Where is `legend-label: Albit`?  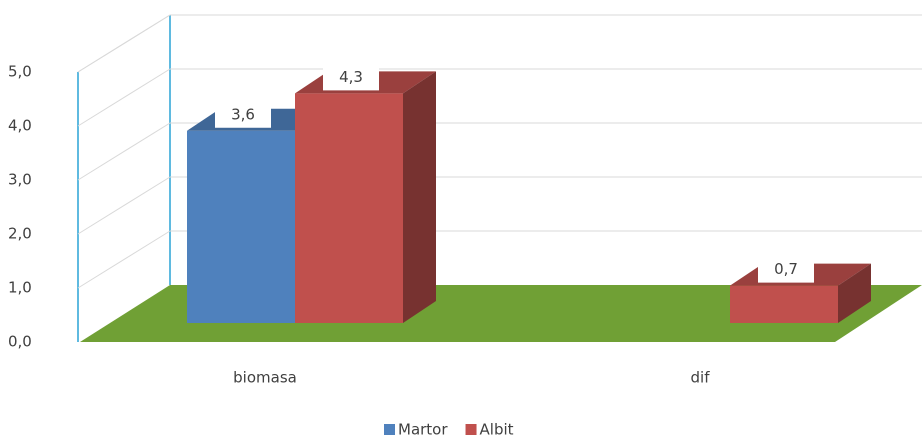 legend-label: Albit is located at coordinates (497, 430).